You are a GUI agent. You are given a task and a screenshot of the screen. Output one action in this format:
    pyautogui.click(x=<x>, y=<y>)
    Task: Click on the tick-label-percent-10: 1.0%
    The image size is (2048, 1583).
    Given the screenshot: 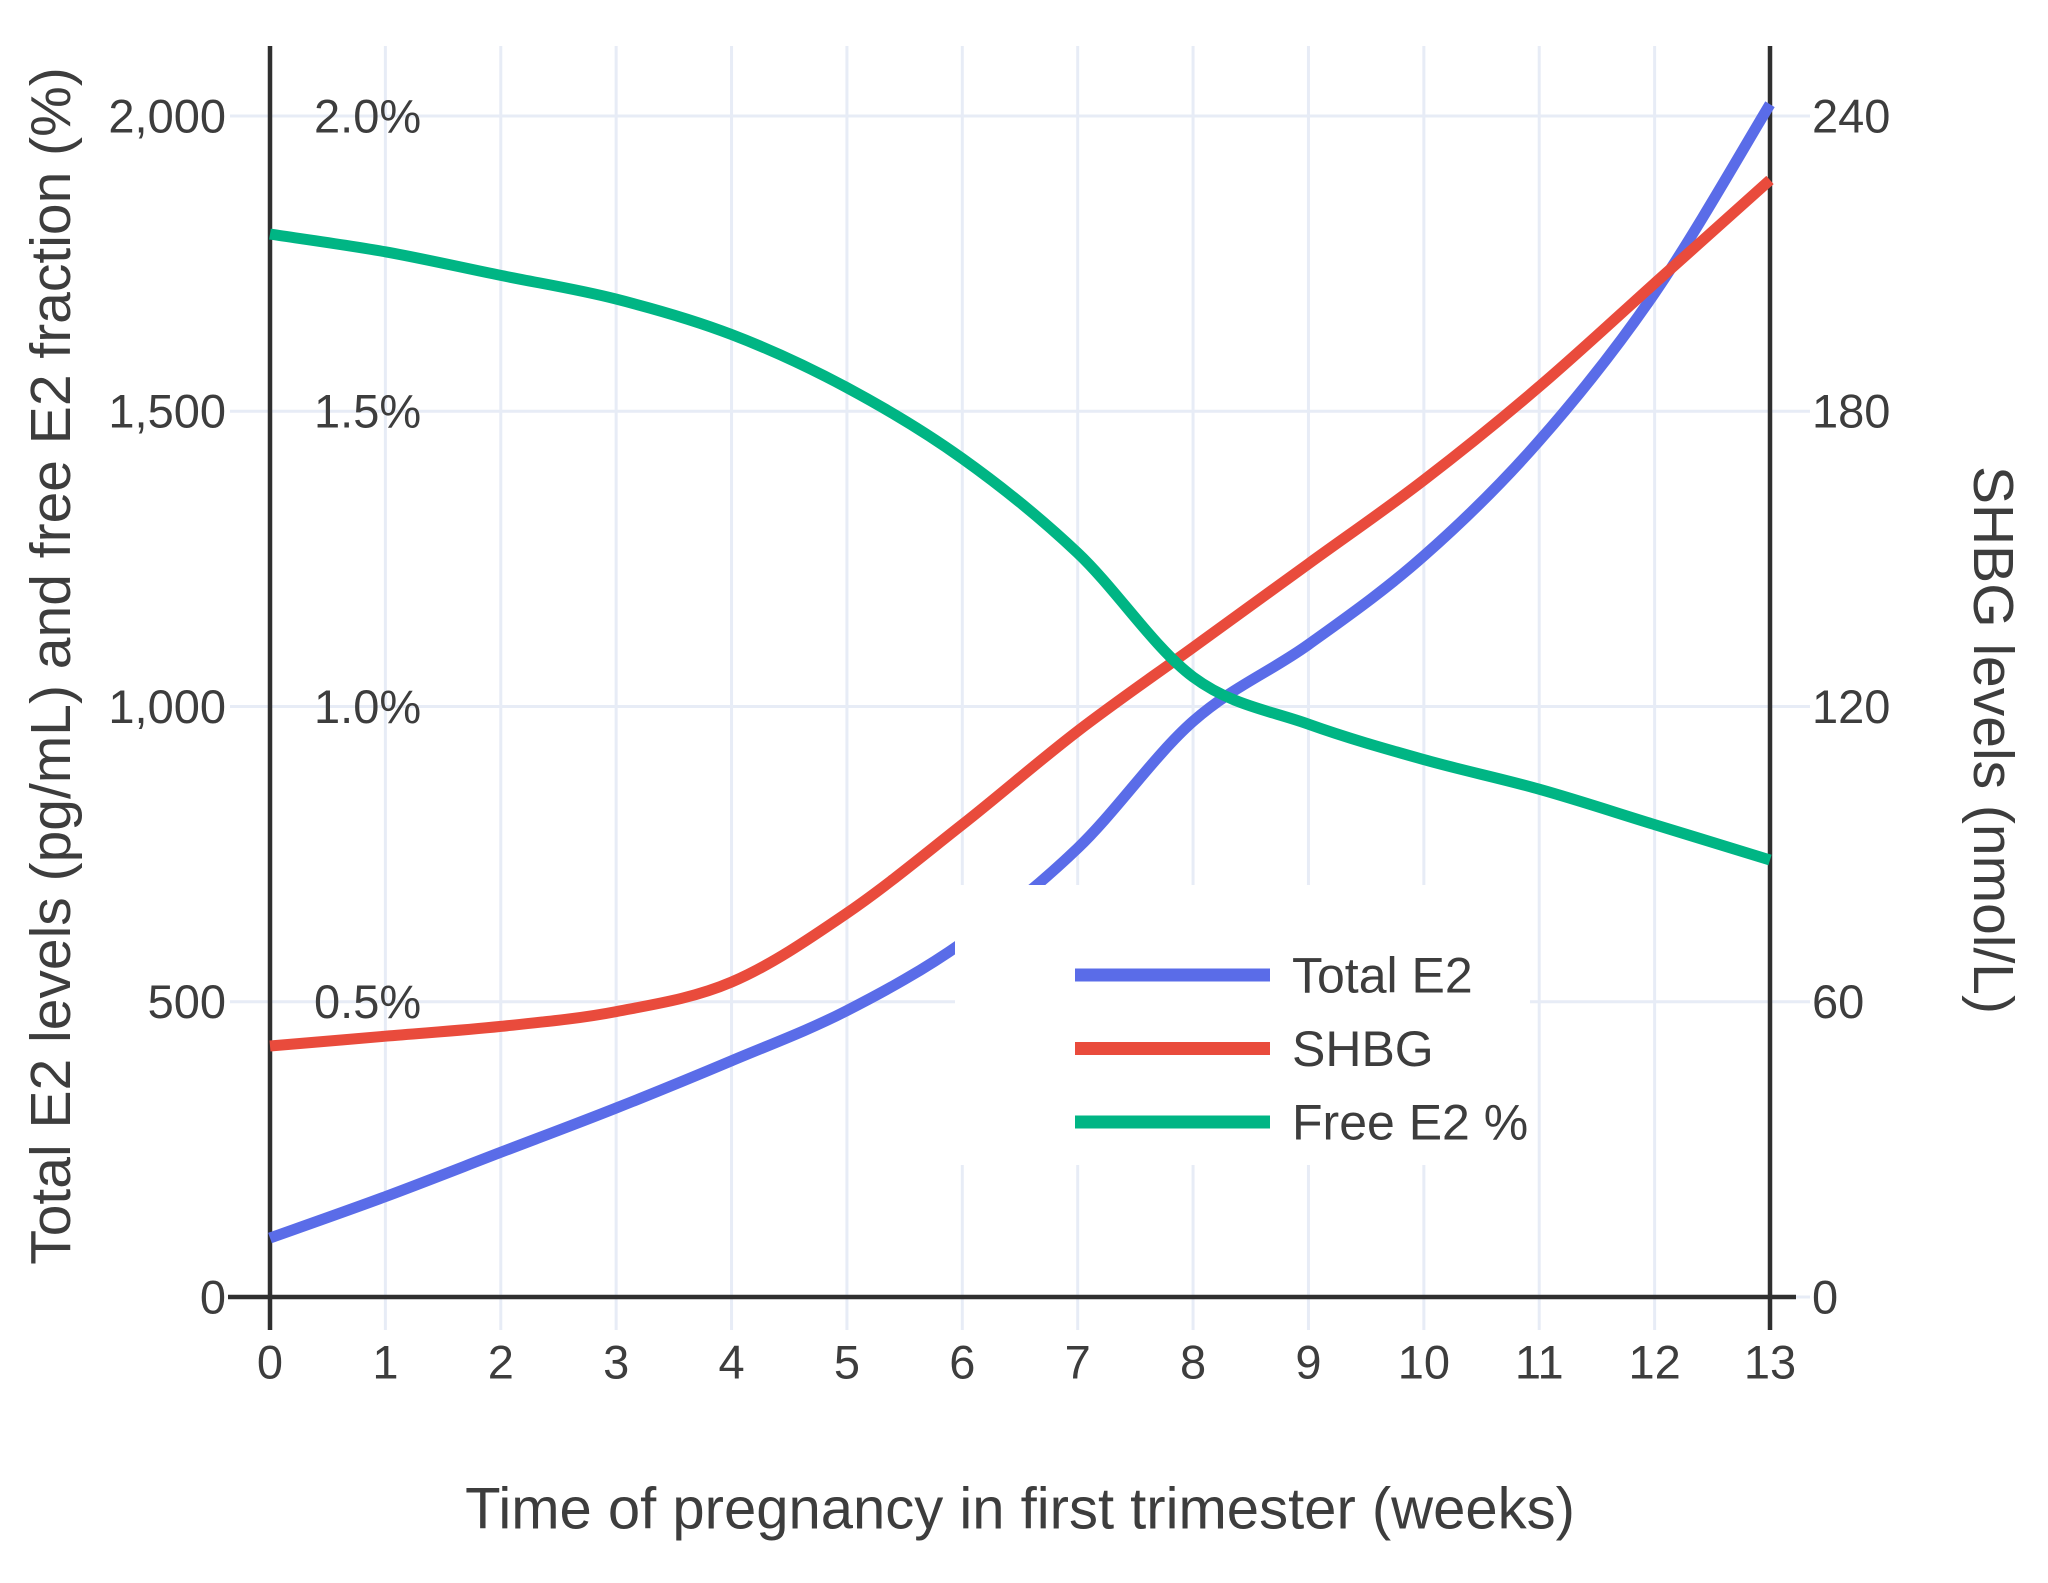 What is the action you would take?
    pyautogui.click(x=367, y=706)
    